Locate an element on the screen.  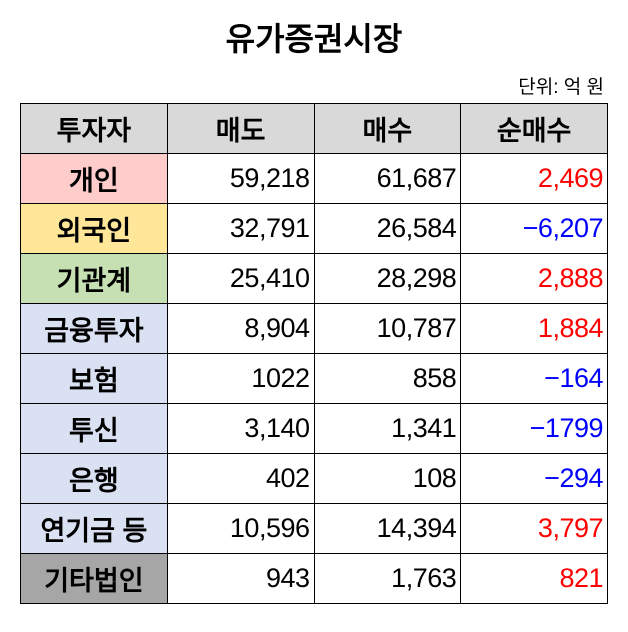
sell-cell: 3,140 is located at coordinates (240, 428).